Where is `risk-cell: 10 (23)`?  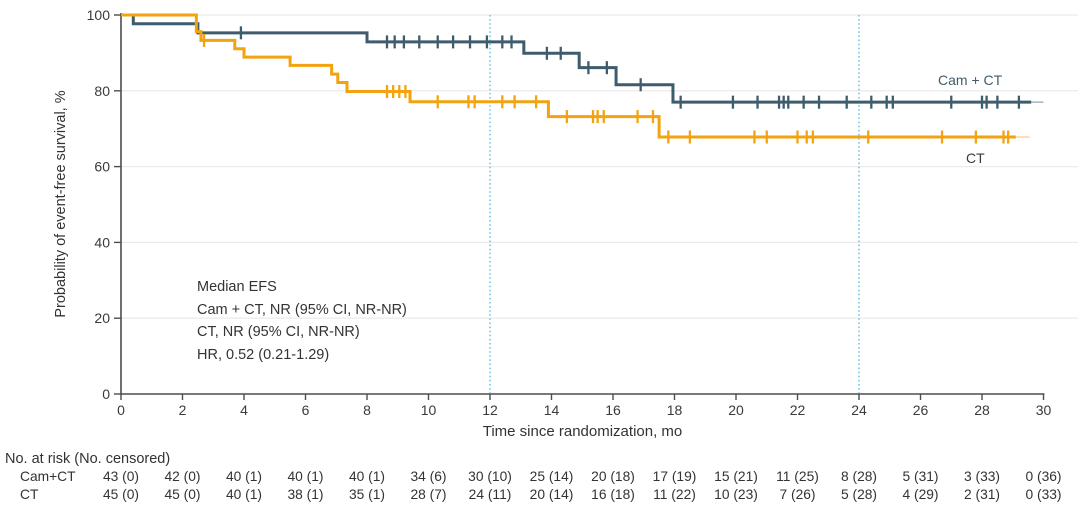 risk-cell: 10 (23) is located at coordinates (736, 494).